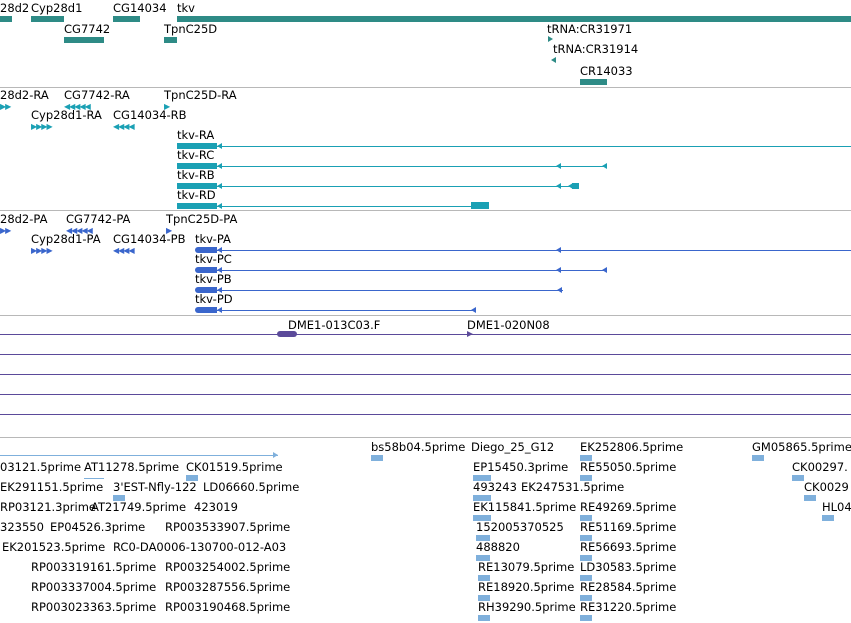 The image size is (851, 623). What do you see at coordinates (54, 547) in the screenshot?
I see `est-label: EK201523.5prime` at bounding box center [54, 547].